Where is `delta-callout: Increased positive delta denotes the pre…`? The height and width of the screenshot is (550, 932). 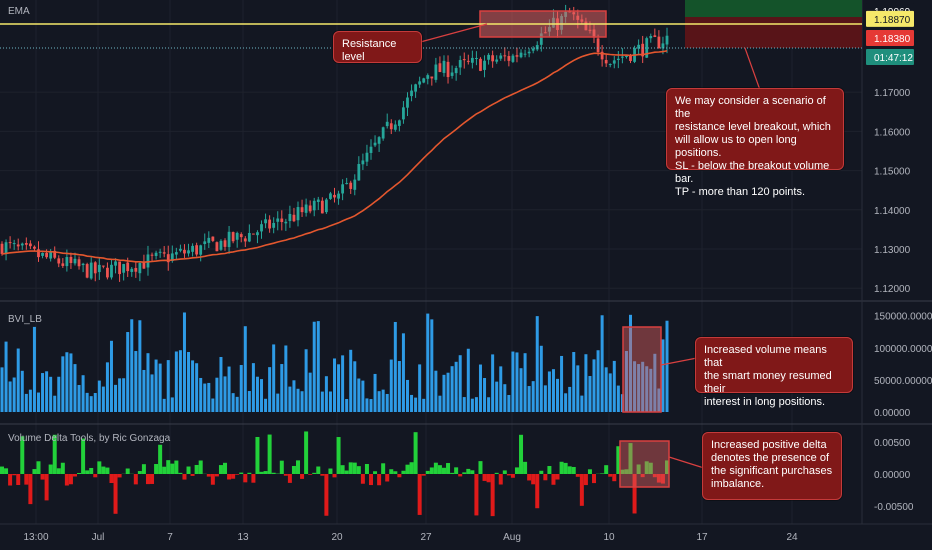 delta-callout: Increased positive delta denotes the pre… is located at coordinates (772, 466).